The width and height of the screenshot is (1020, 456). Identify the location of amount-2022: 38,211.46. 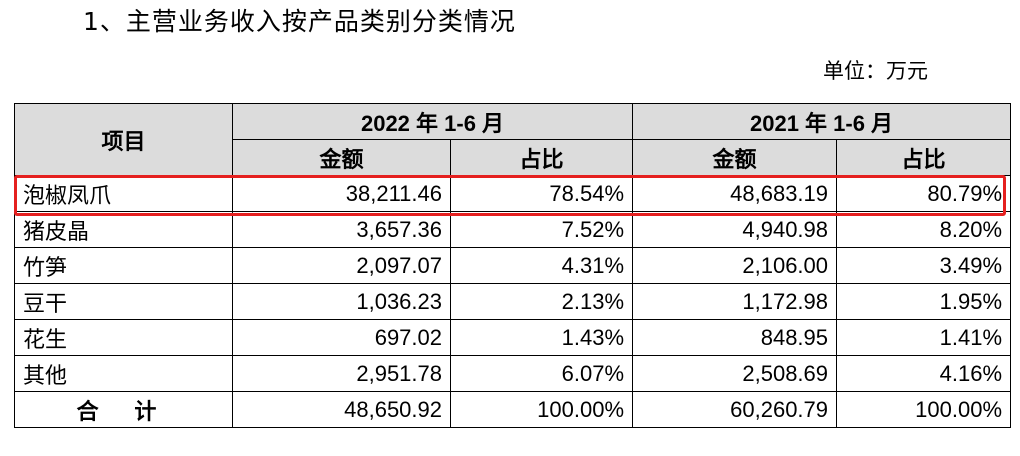
(341, 193).